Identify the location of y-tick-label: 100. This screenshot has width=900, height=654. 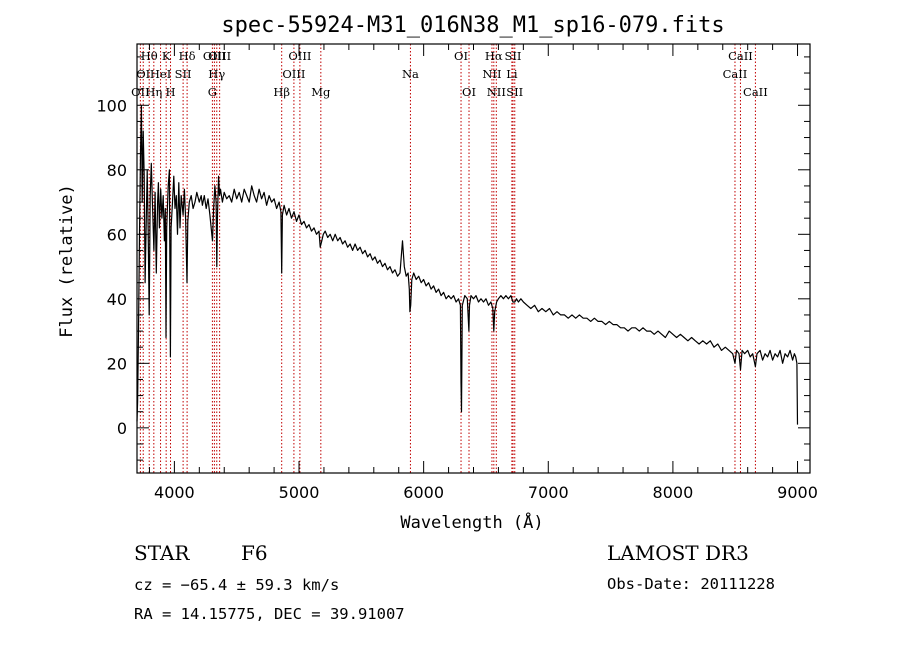
(111, 105).